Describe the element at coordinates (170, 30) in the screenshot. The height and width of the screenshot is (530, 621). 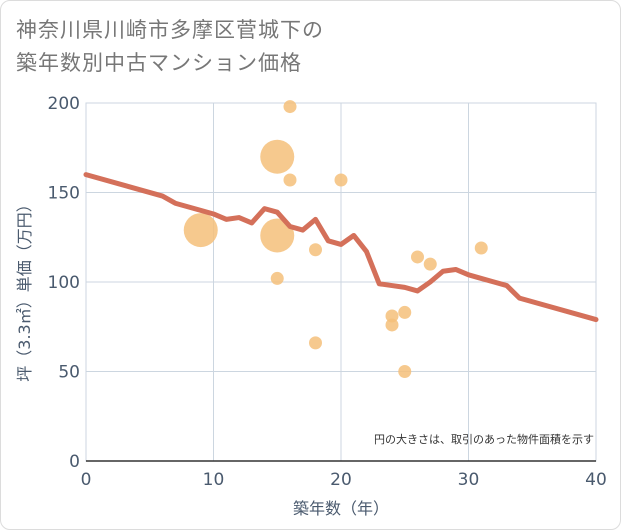
I see `title-line-1: 神奈川県川崎市多摩区菅城下の` at that location.